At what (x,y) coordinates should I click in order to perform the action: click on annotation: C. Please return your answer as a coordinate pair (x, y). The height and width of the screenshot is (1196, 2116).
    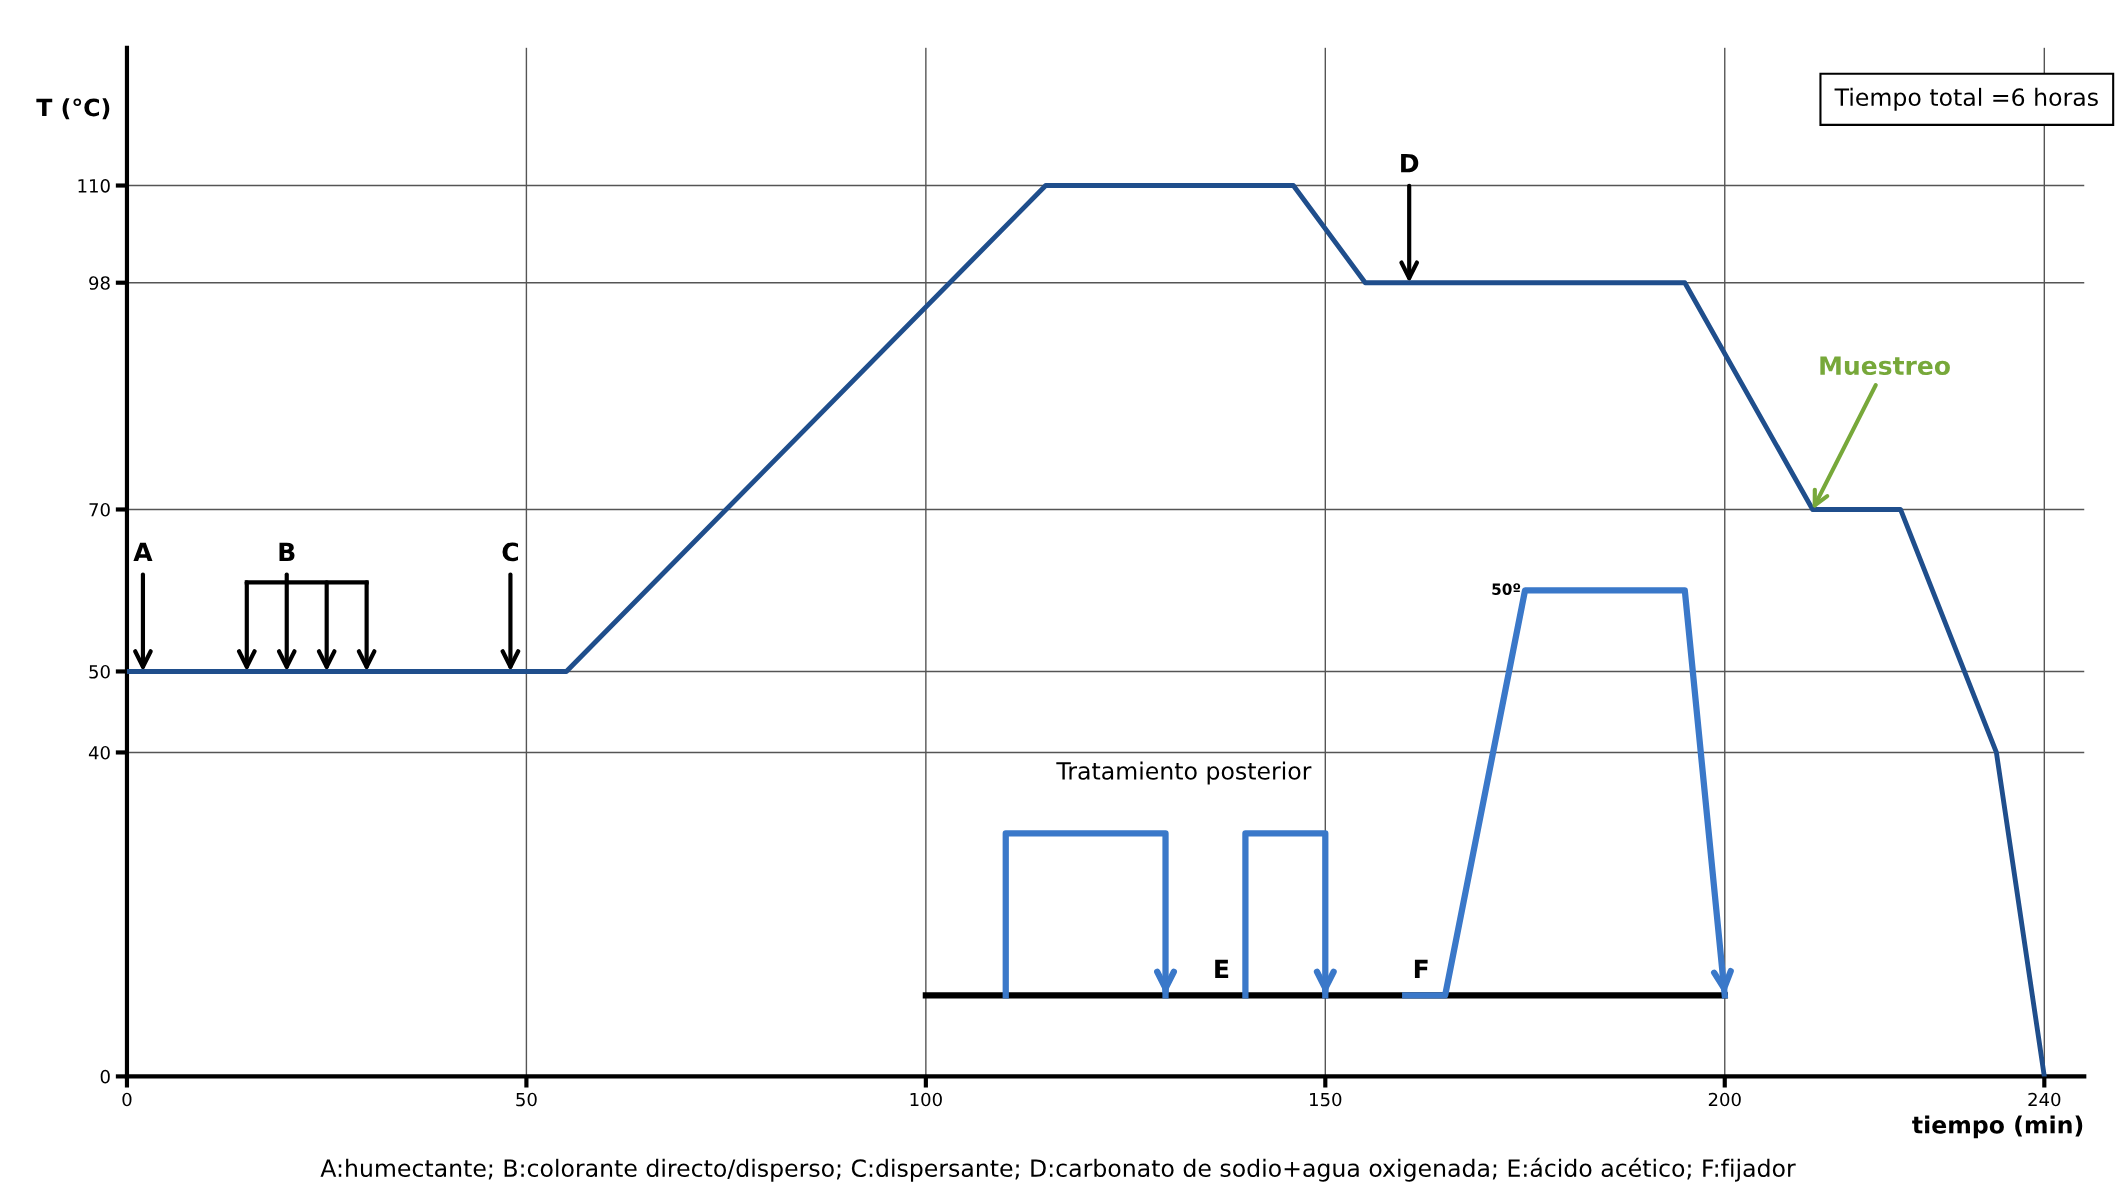
    Looking at the image, I should click on (510, 552).